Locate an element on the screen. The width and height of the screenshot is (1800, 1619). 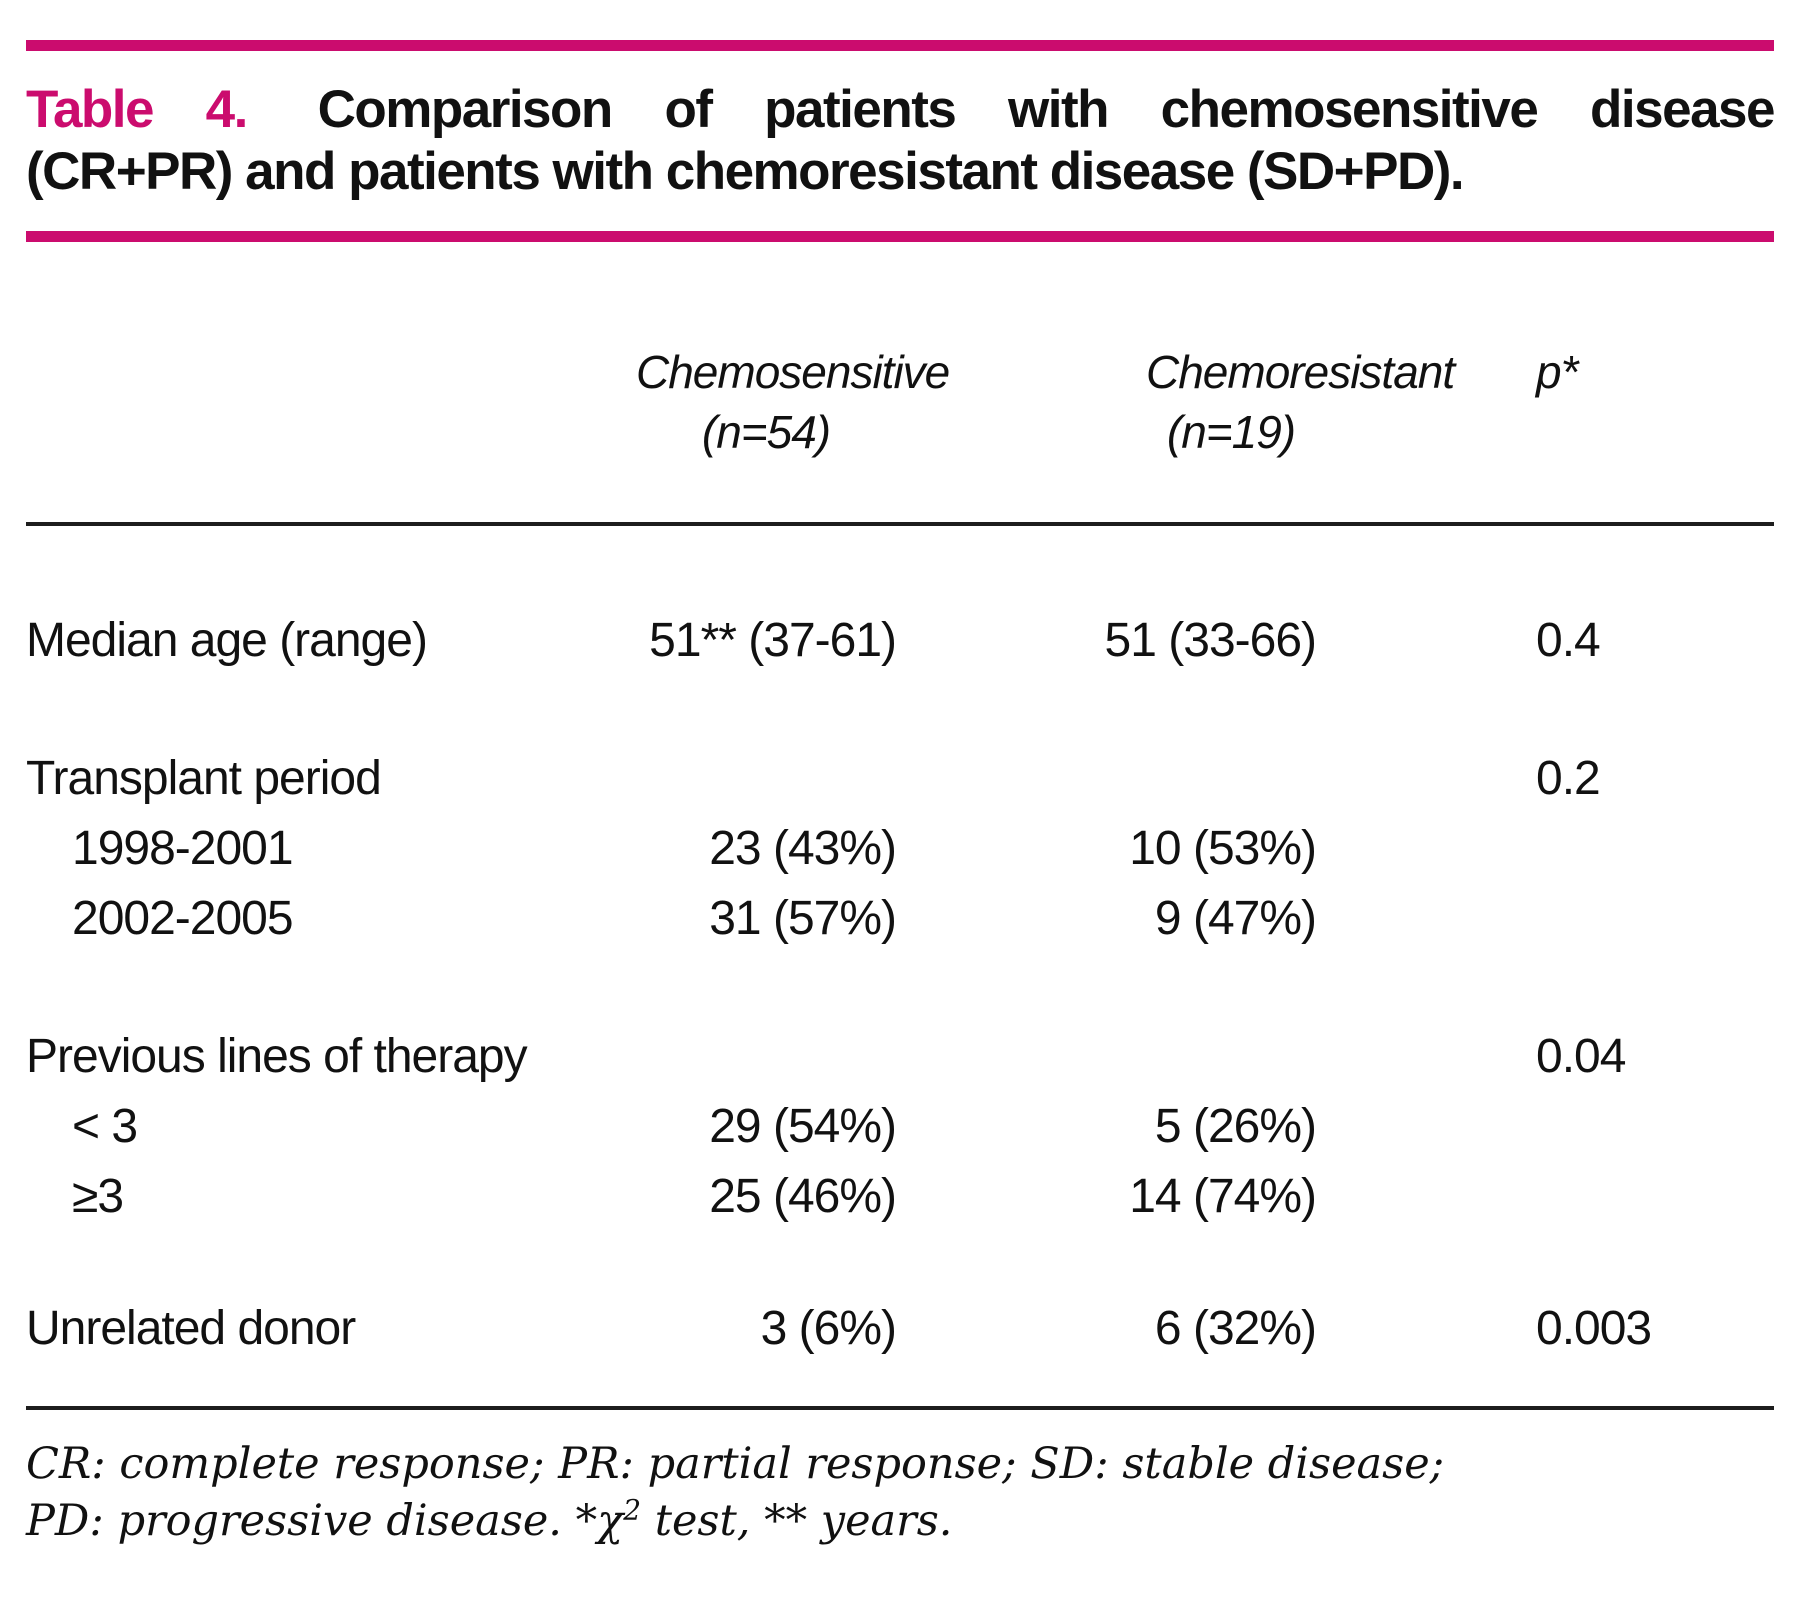
chemoresistant-value: 5 (26%) is located at coordinates (1235, 1126).